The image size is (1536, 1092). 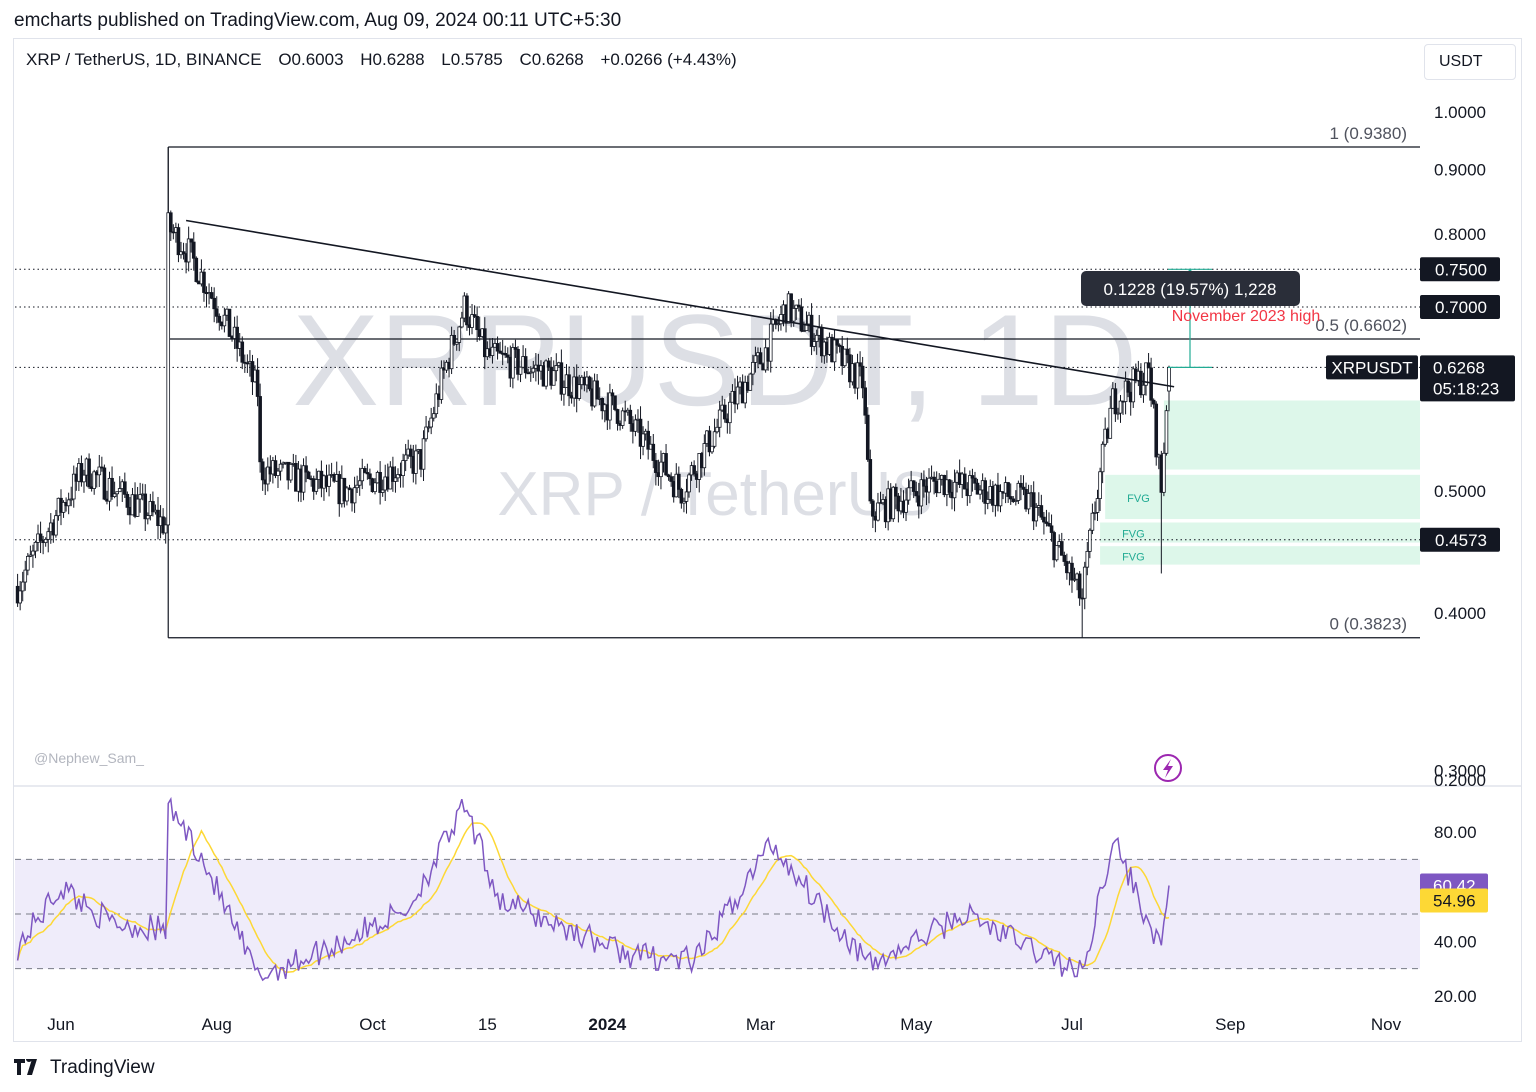 I want to click on fvg-zone, so click(x=1260, y=532).